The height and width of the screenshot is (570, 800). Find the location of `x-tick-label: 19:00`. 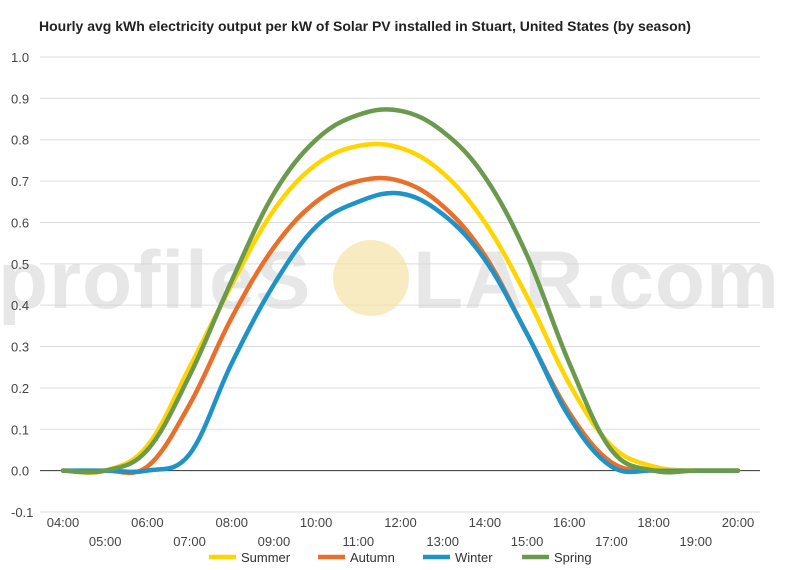

x-tick-label: 19:00 is located at coordinates (696, 541).